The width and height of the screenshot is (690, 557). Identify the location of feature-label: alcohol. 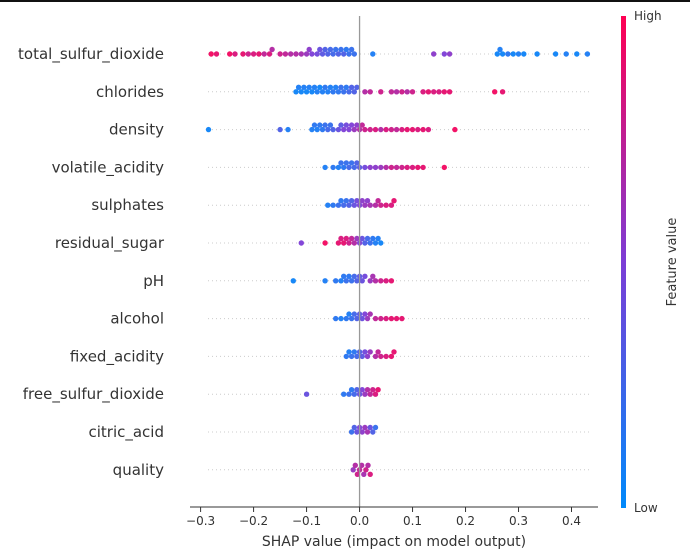
(137, 319).